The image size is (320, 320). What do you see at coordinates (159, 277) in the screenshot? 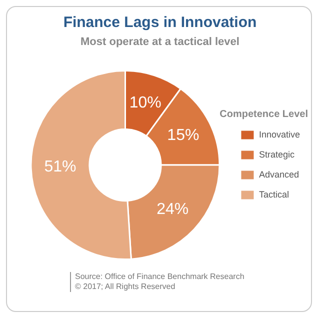
I see `source-note: Source: Office of Finance Benchmark Research` at bounding box center [159, 277].